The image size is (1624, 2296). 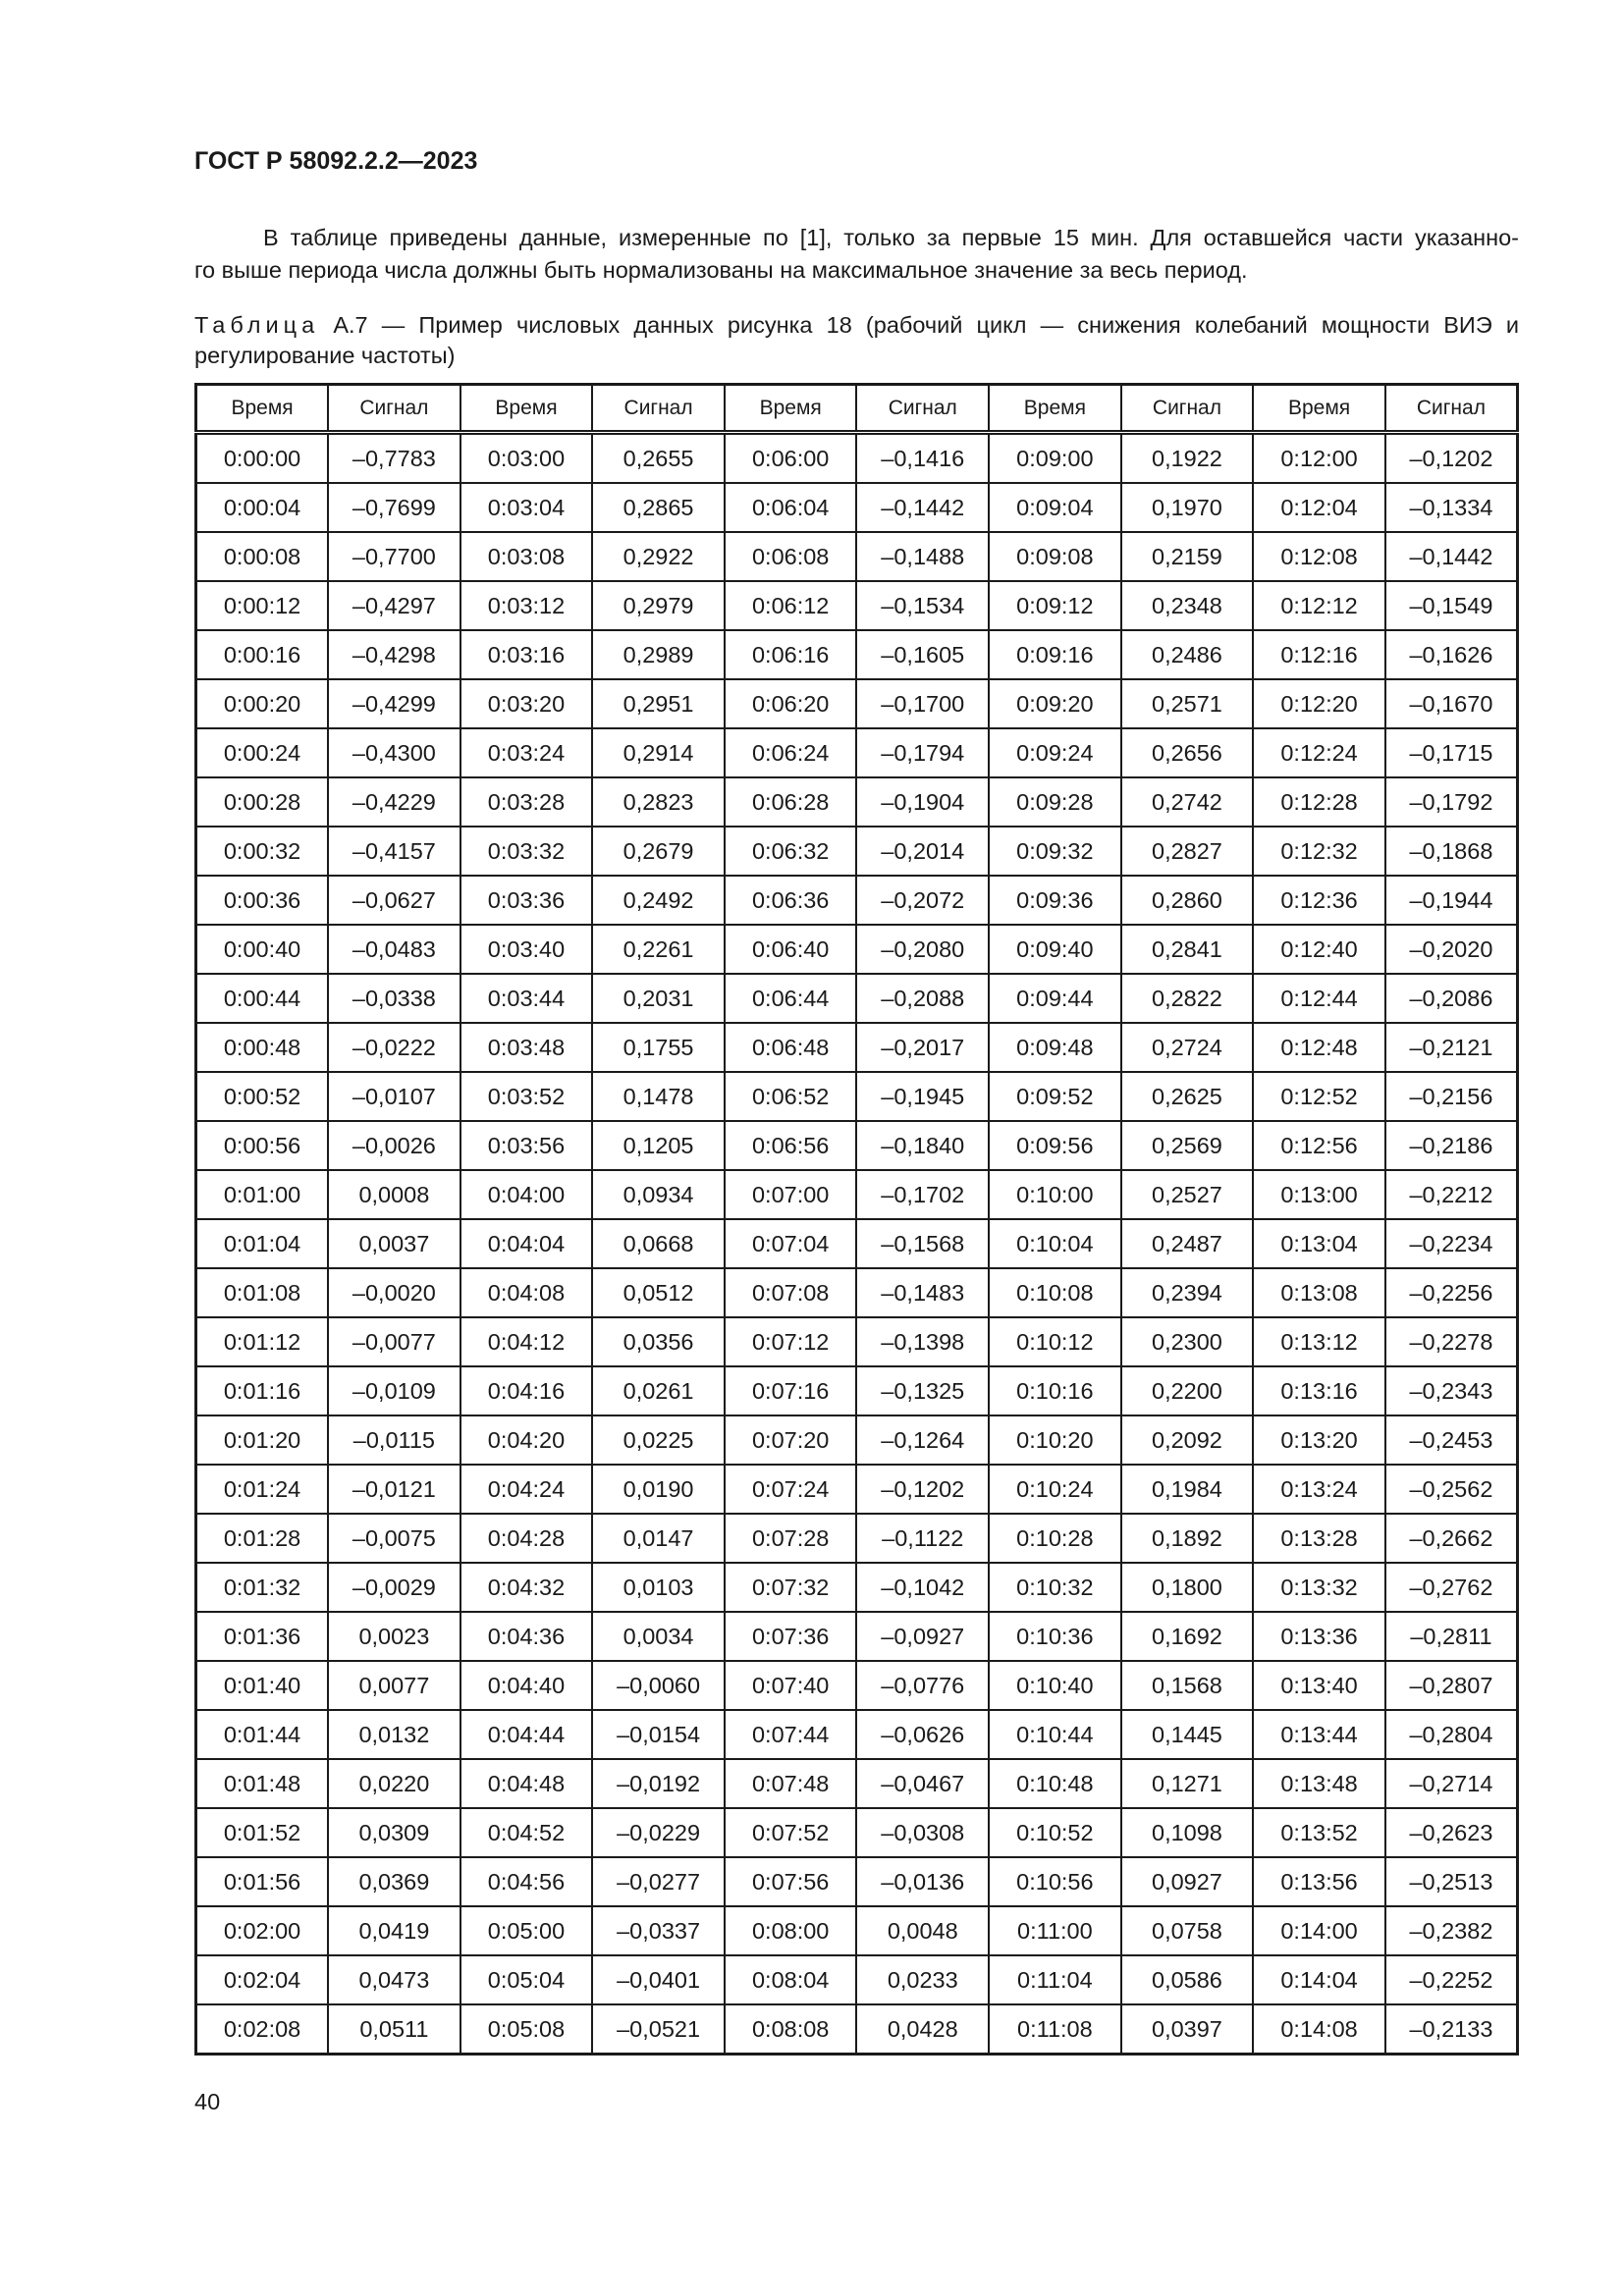 I want to click on time-cell: 0:03:00, so click(x=526, y=457).